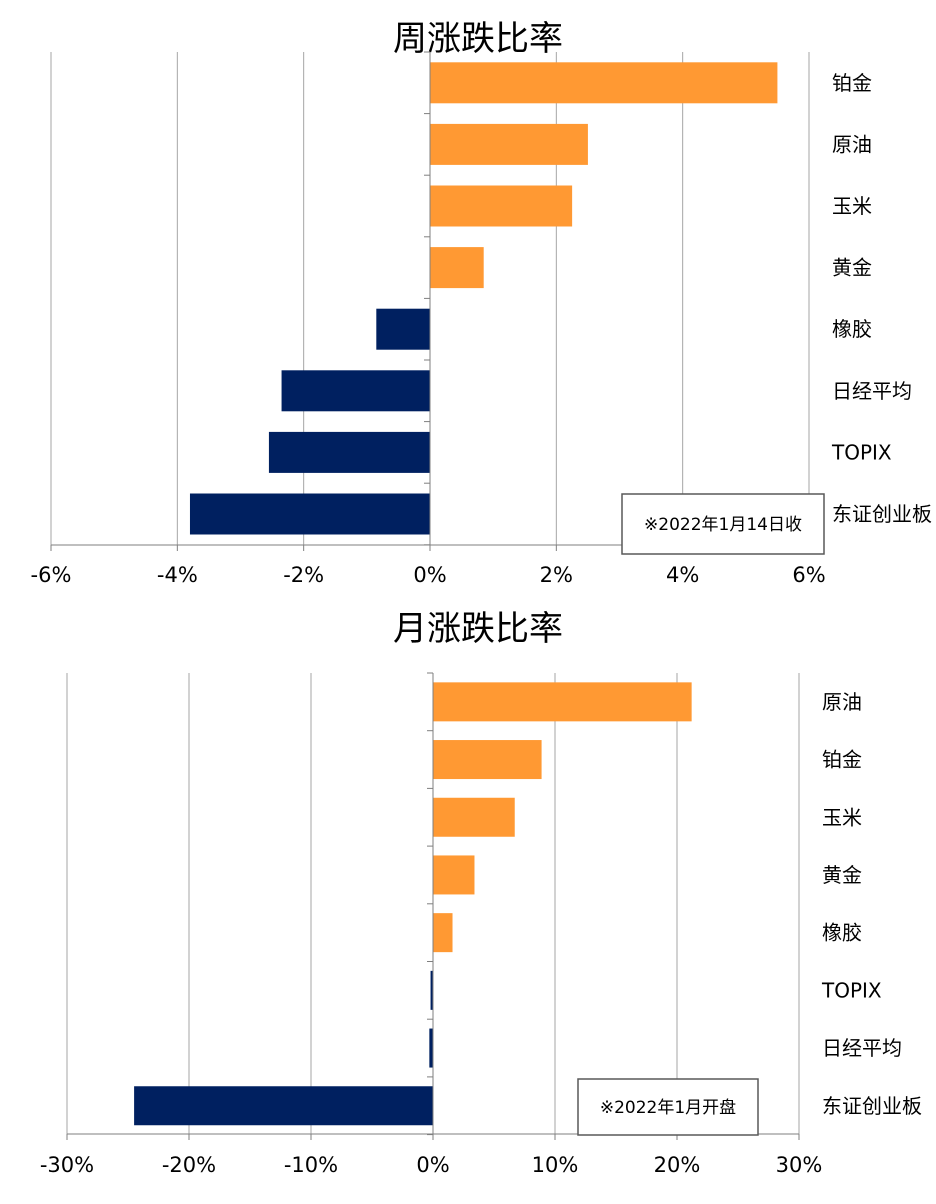 This screenshot has height=1204, width=936. What do you see at coordinates (177, 575) in the screenshot?
I see `x-tick-label: -4%` at bounding box center [177, 575].